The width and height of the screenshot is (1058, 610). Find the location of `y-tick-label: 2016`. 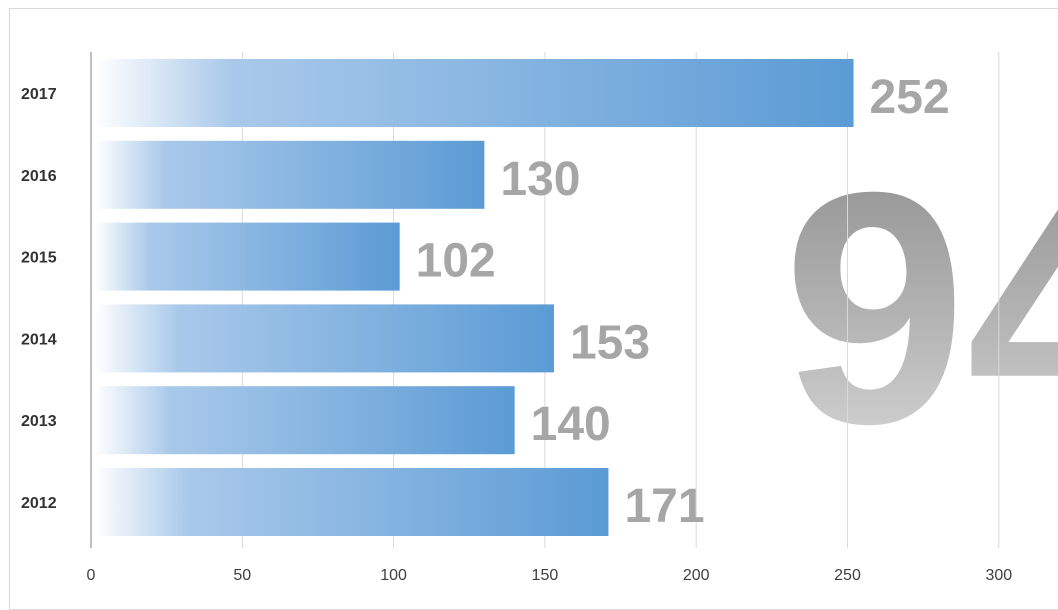

y-tick-label: 2016 is located at coordinates (39, 176).